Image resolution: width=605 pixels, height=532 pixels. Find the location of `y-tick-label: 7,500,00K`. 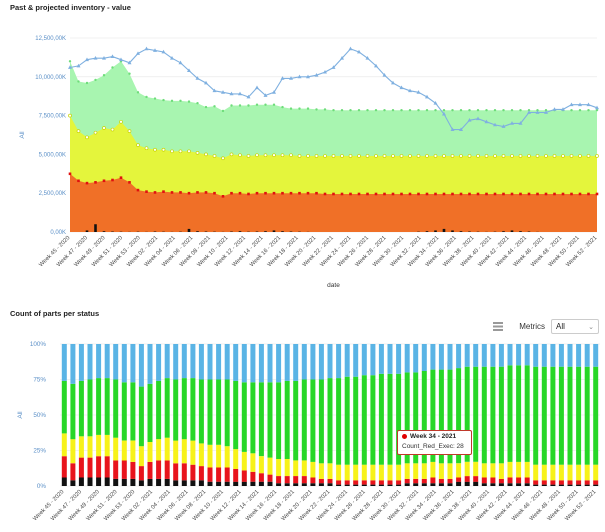

y-tick-label: 7,500,00K is located at coordinates (52, 117).